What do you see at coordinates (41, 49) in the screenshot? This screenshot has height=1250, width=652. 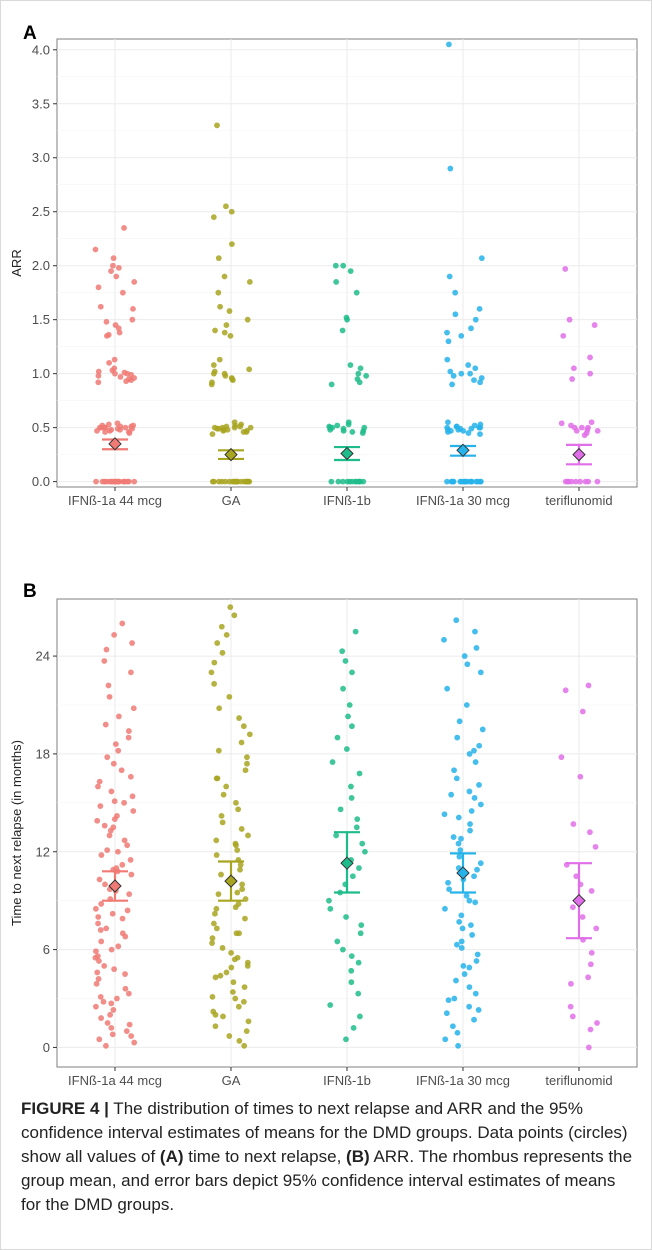 I see `y-tick-label: 4.0` at bounding box center [41, 49].